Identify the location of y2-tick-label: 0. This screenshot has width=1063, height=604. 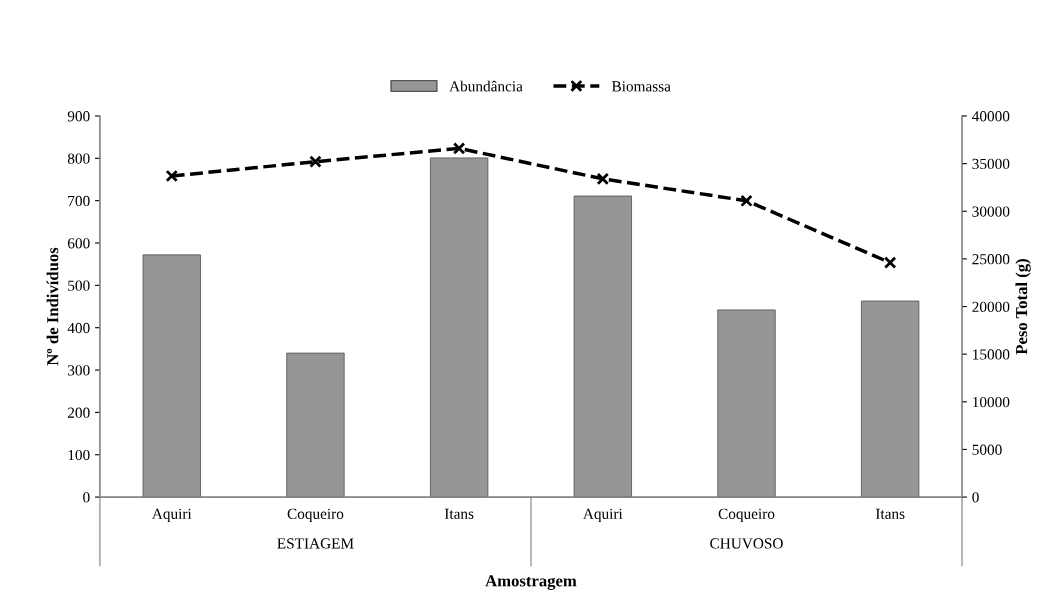
(975, 497).